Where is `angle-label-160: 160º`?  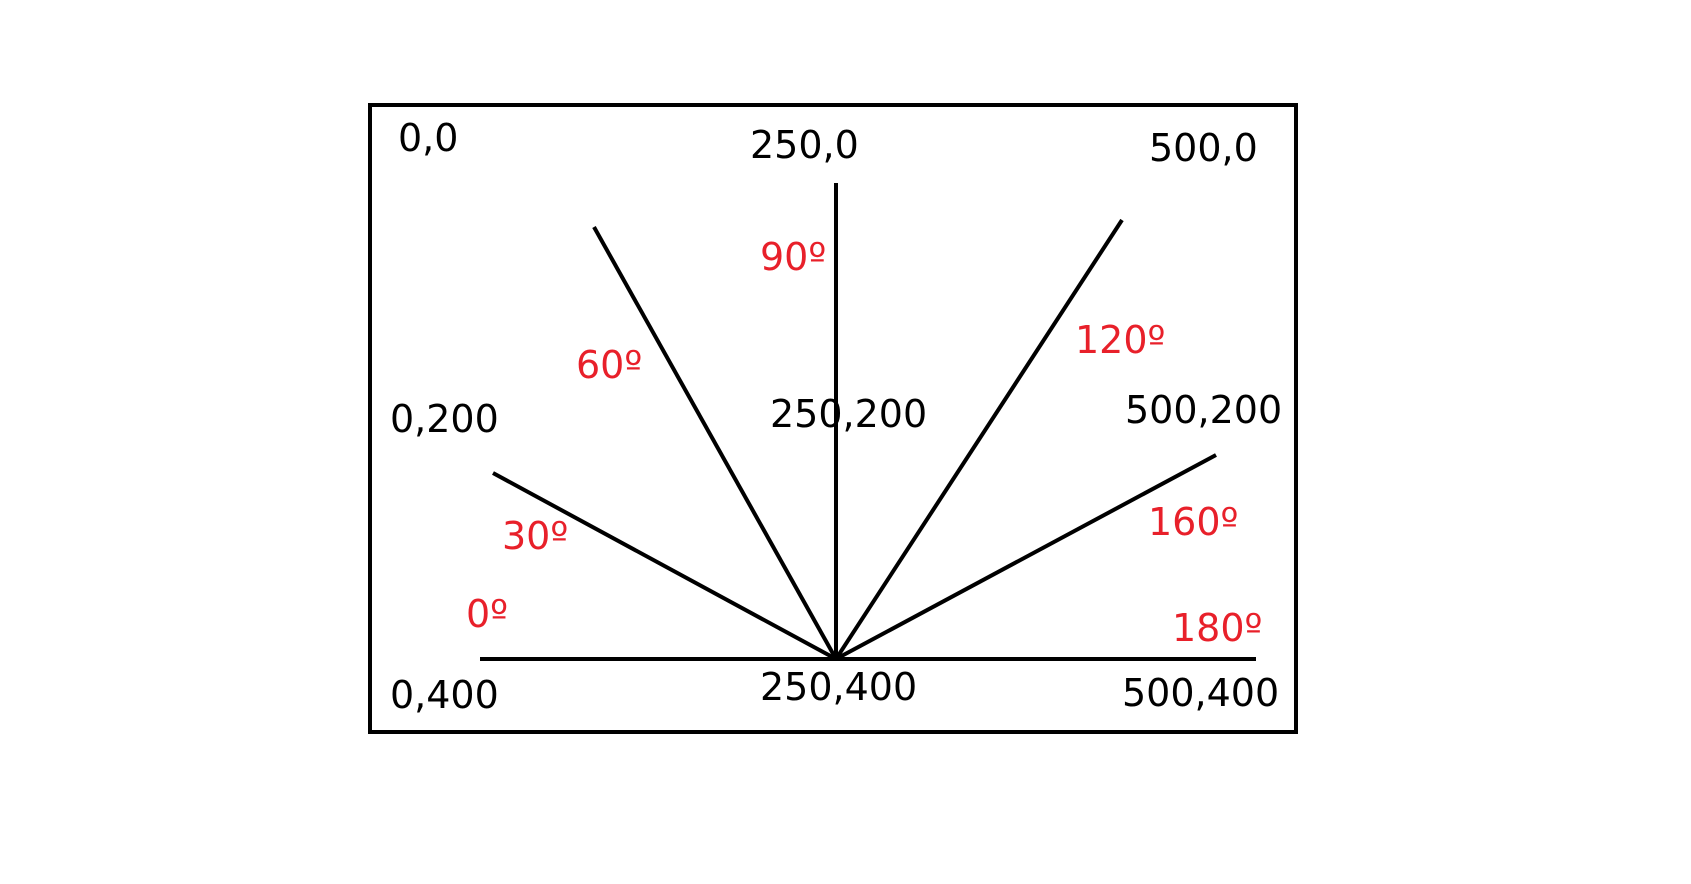
angle-label-160: 160º is located at coordinates (1193, 522).